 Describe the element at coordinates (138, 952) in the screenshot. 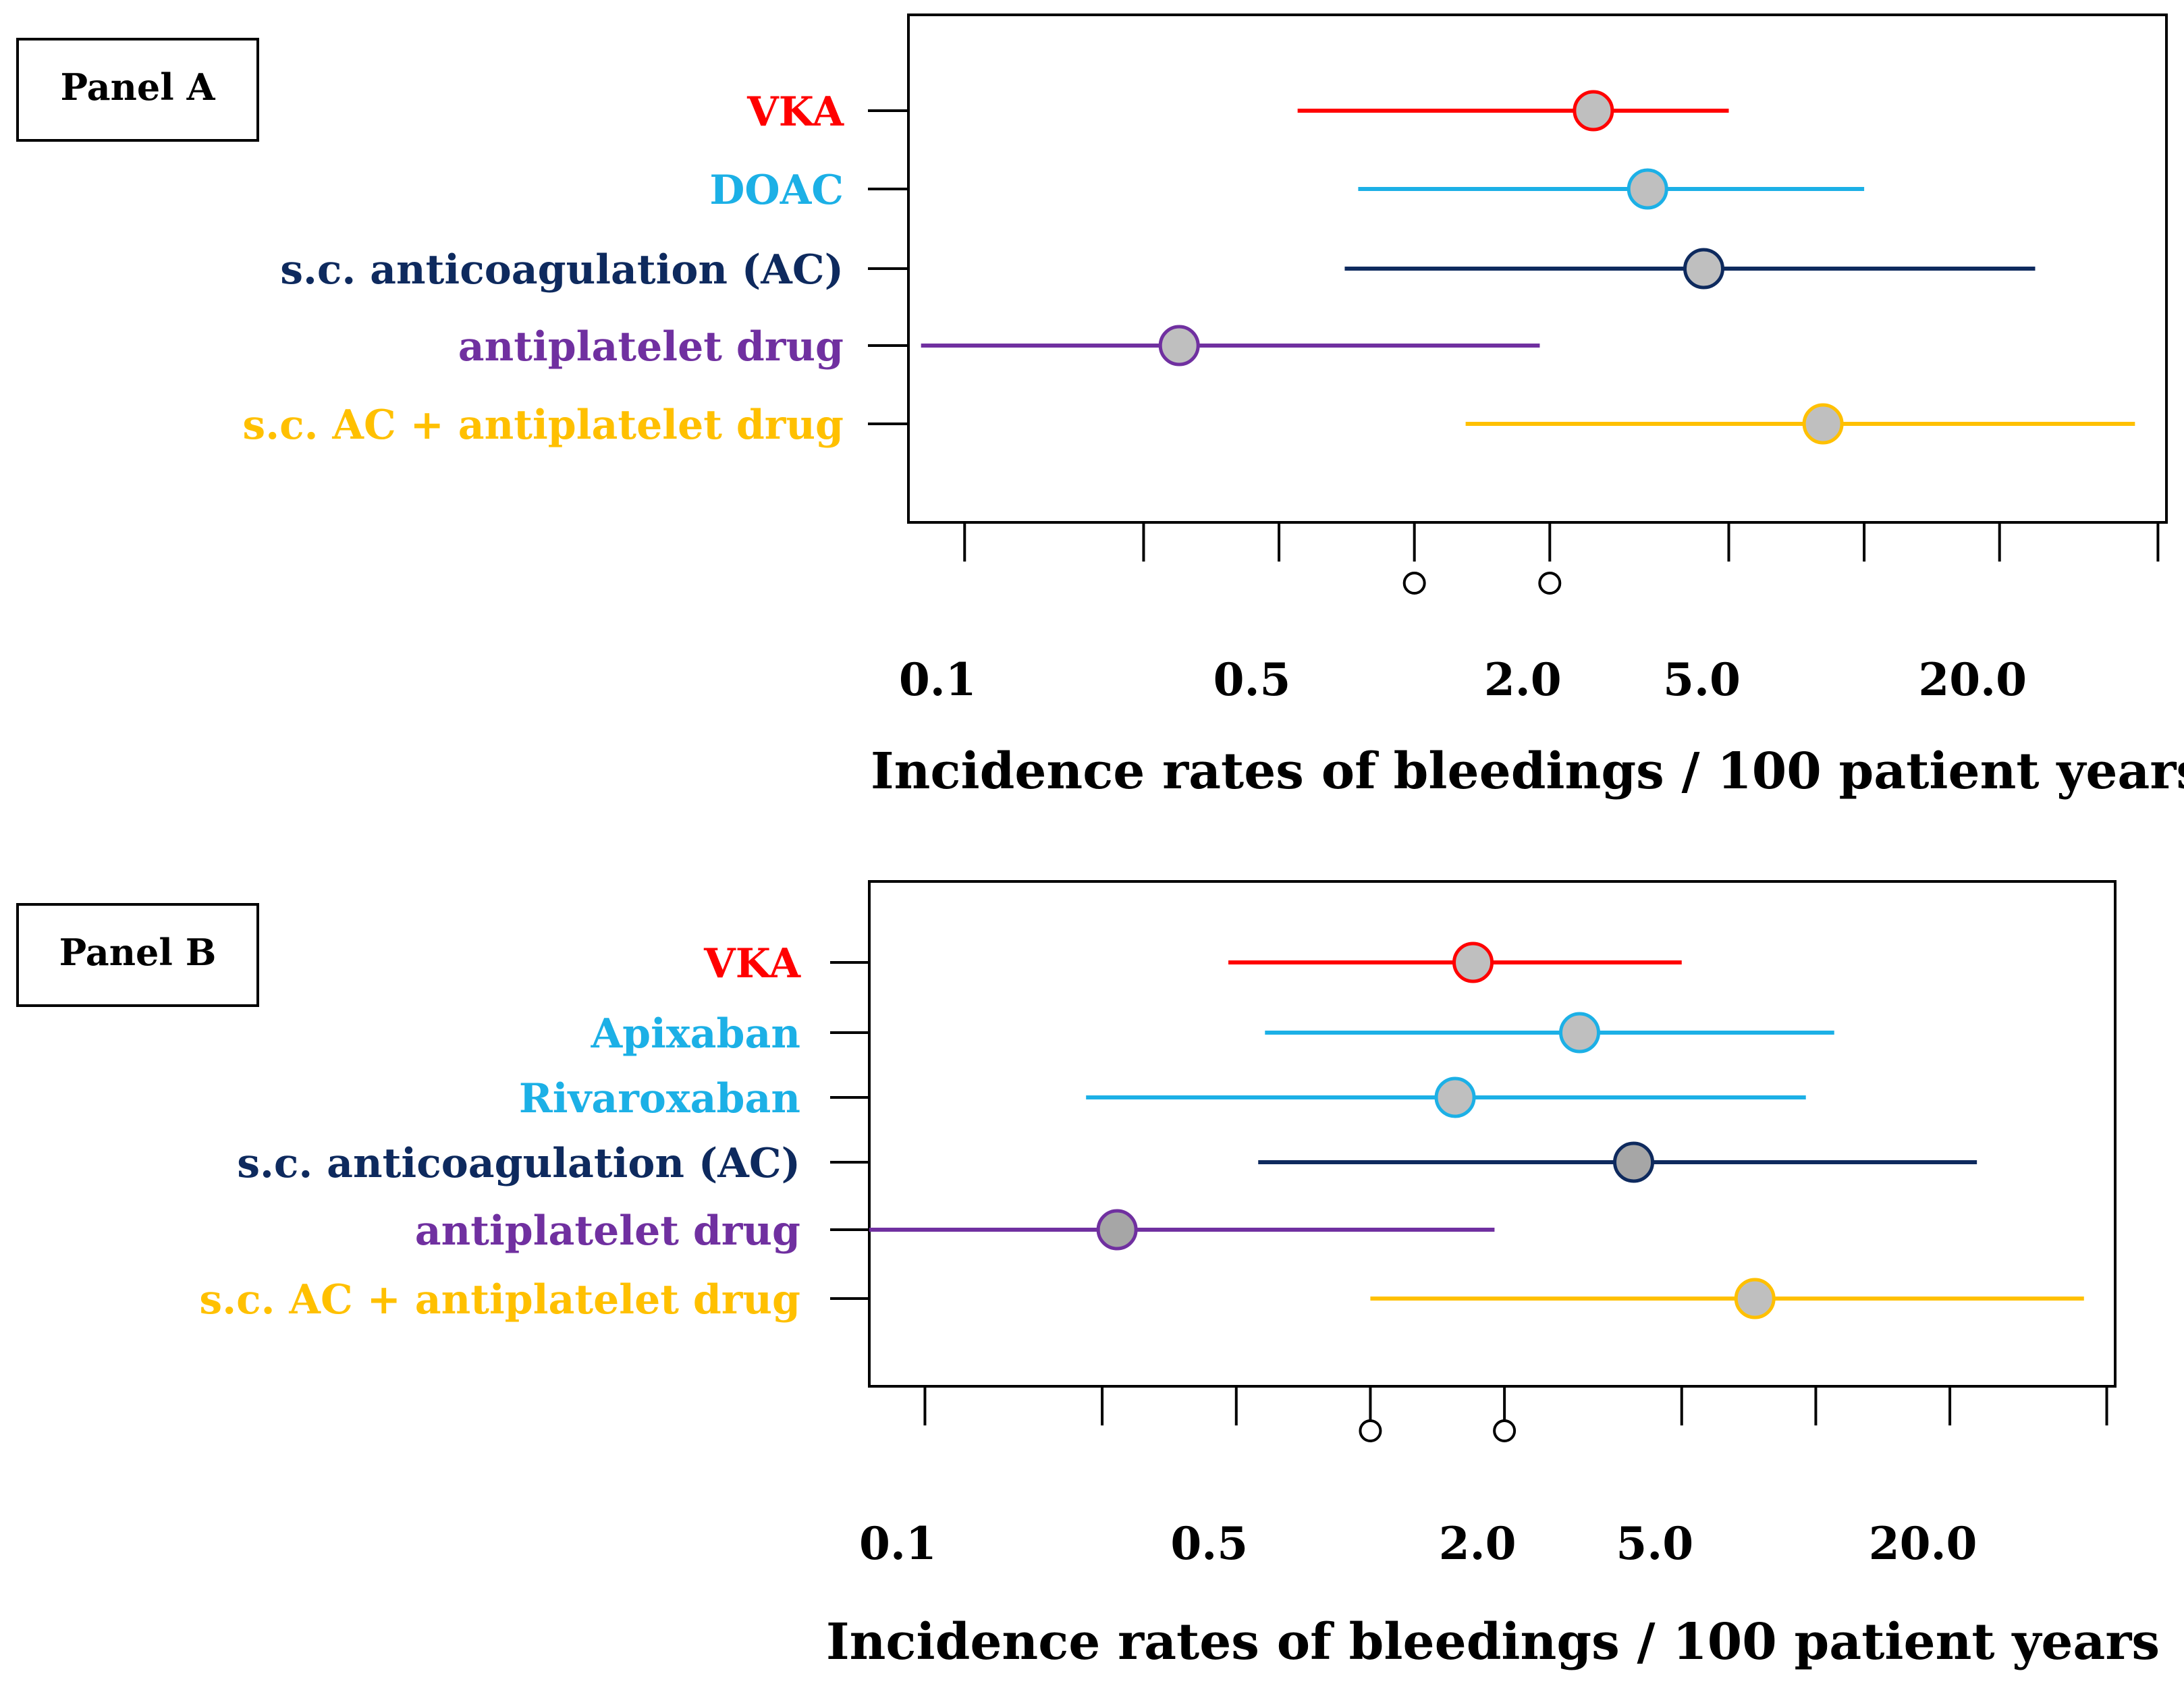

I see `panel-label: Panel B` at that location.